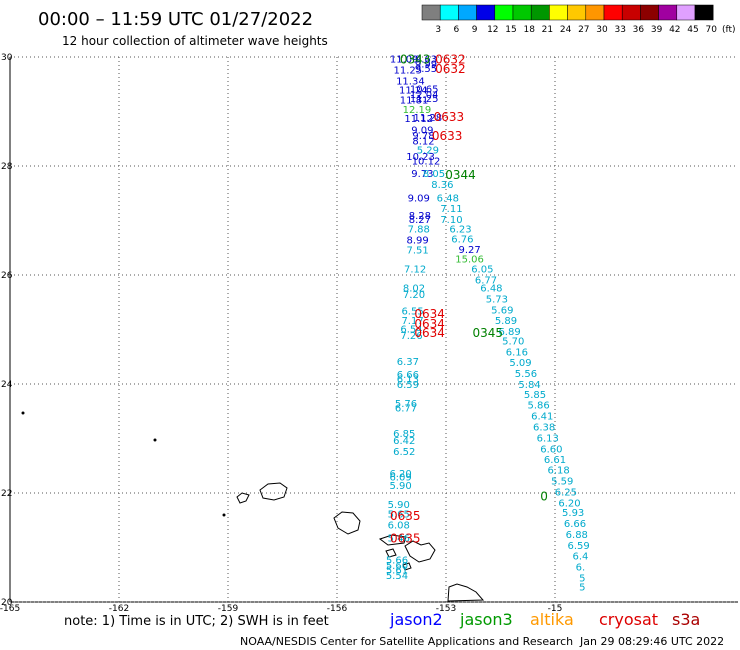  What do you see at coordinates (469, 260) in the screenshot?
I see `swh-value: 15.06` at bounding box center [469, 260].